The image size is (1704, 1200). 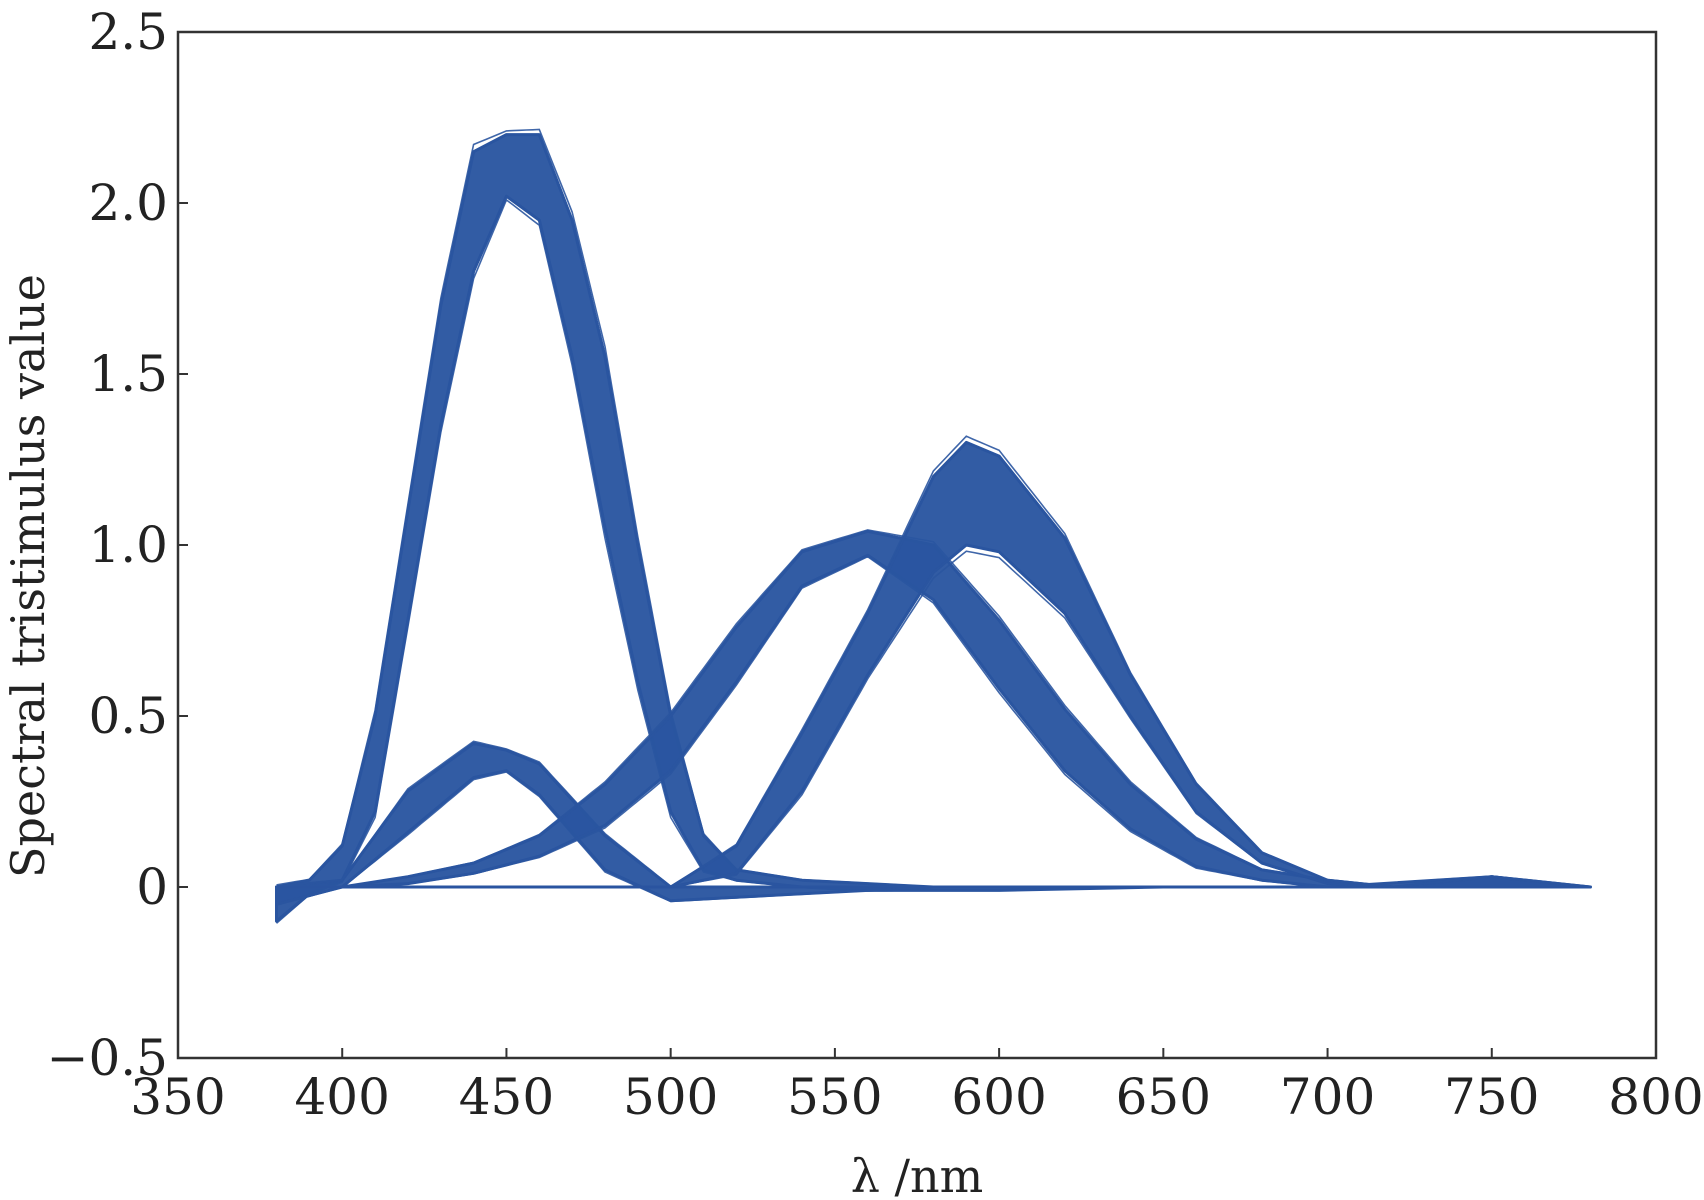 What do you see at coordinates (128, 374) in the screenshot?
I see `y-tick-label: 1.5` at bounding box center [128, 374].